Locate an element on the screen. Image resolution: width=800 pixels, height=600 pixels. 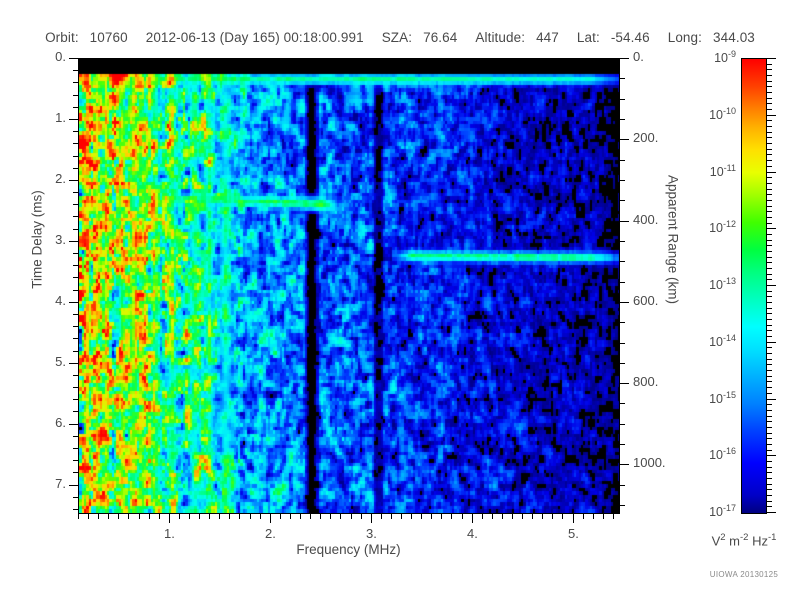
colorbar-unit-label: V2 m-2 Hz-1 is located at coordinates (744, 540).